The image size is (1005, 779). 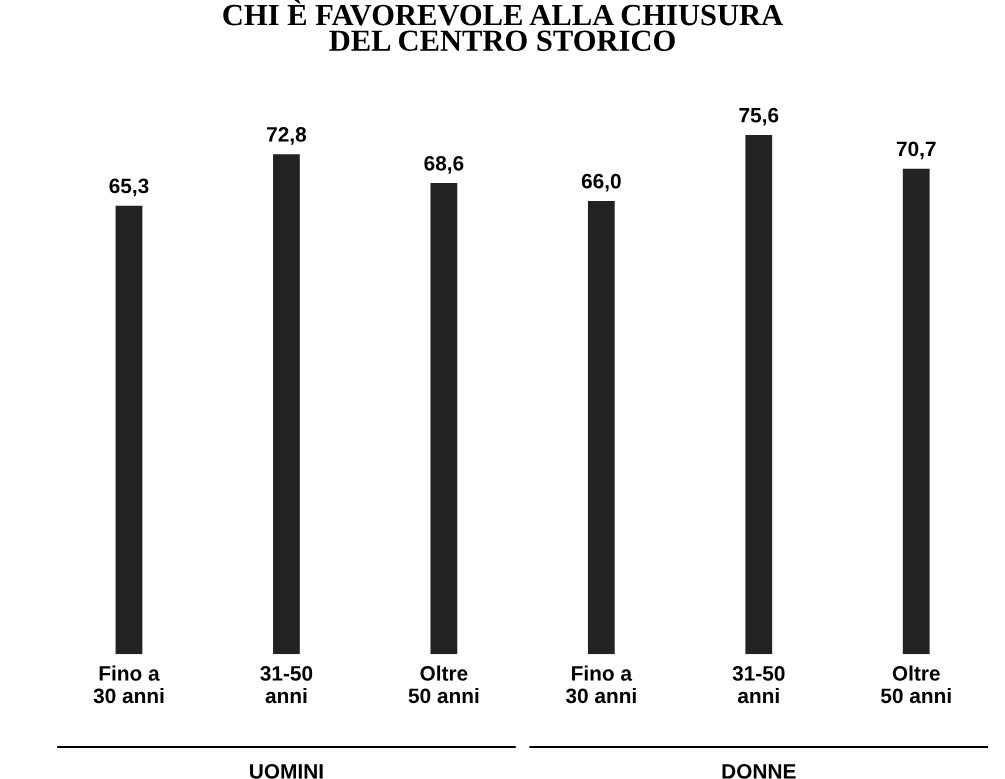 What do you see at coordinates (759, 771) in the screenshot?
I see `text: DONNE` at bounding box center [759, 771].